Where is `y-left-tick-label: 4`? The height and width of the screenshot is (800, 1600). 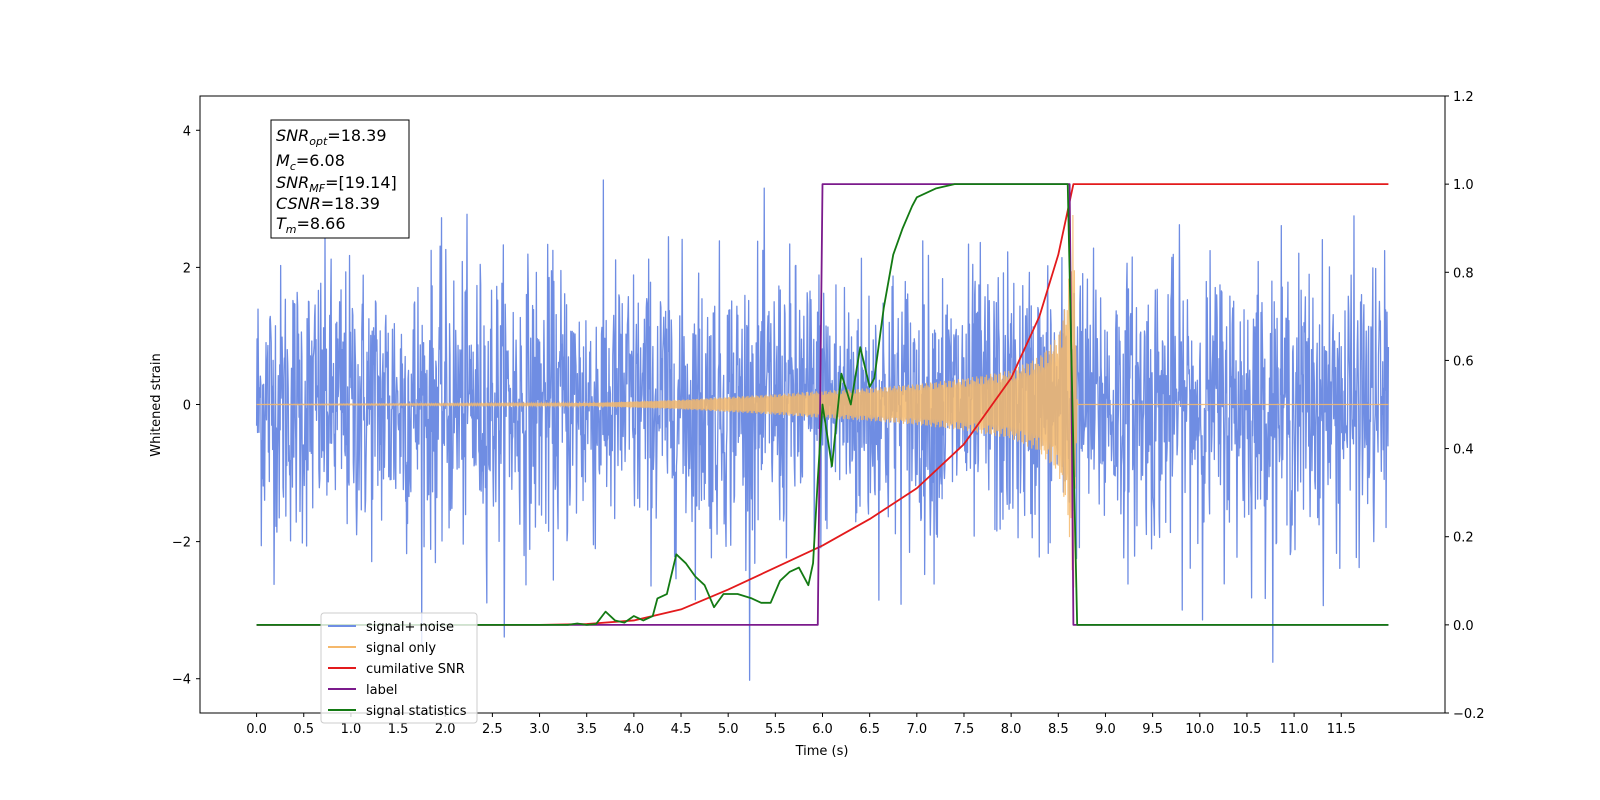 y-left-tick-label: 4 is located at coordinates (187, 131).